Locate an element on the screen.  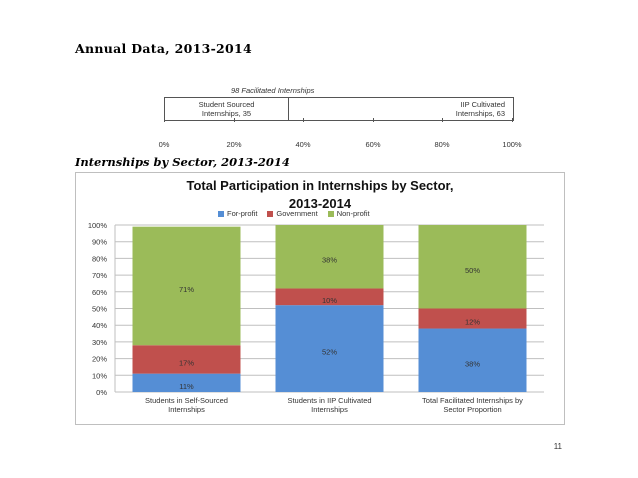
y-tick-label: 100% is located at coordinates (98, 225).